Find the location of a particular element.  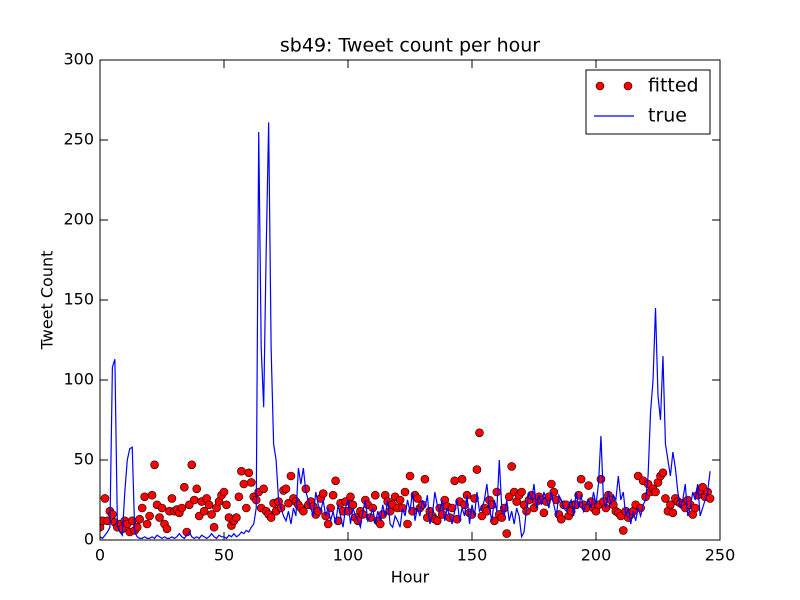

y-tick-label: 150 is located at coordinates (78, 299).